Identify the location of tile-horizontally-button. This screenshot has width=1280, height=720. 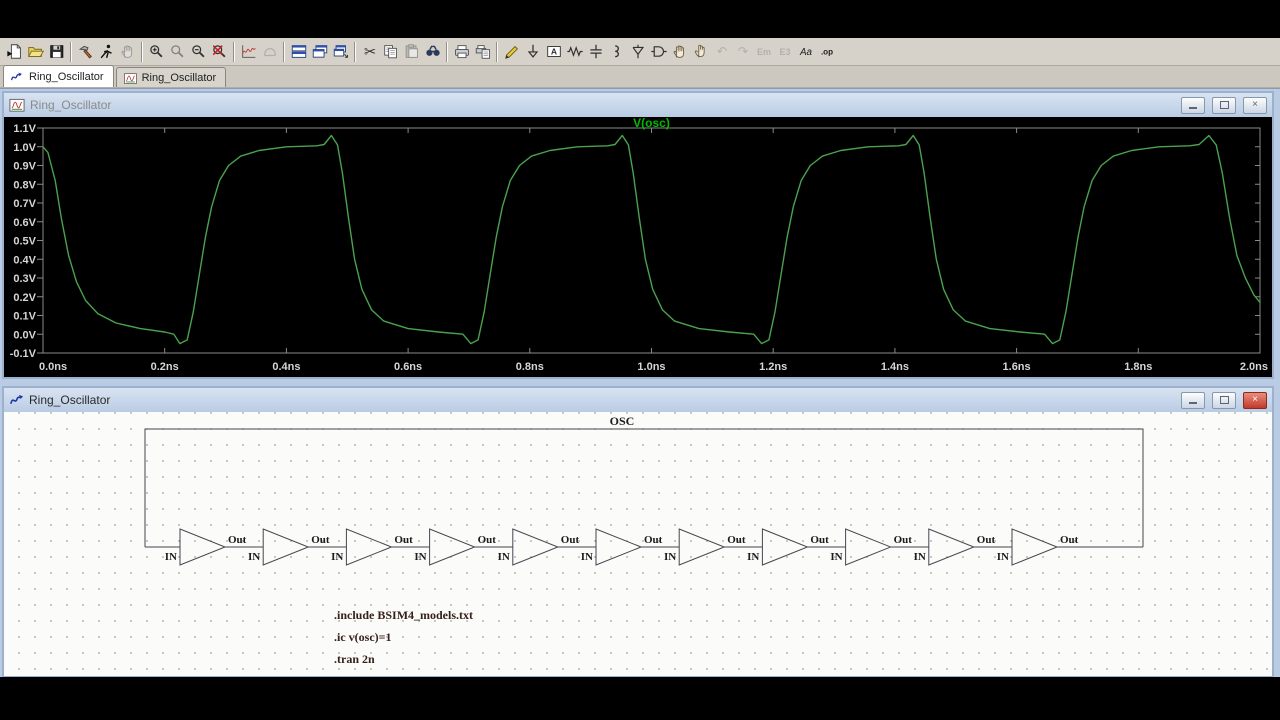
(298, 52).